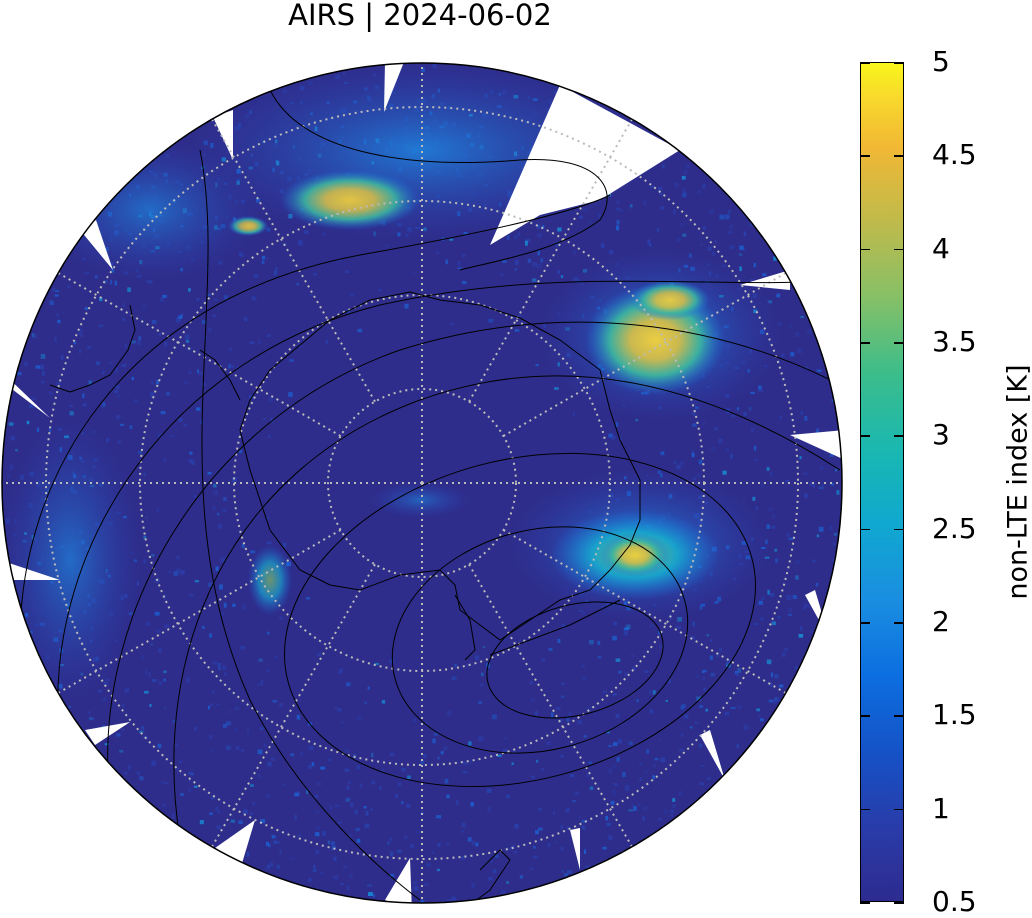 The width and height of the screenshot is (1032, 918). I want to click on colorbar-tick-mark, so click(865, 530).